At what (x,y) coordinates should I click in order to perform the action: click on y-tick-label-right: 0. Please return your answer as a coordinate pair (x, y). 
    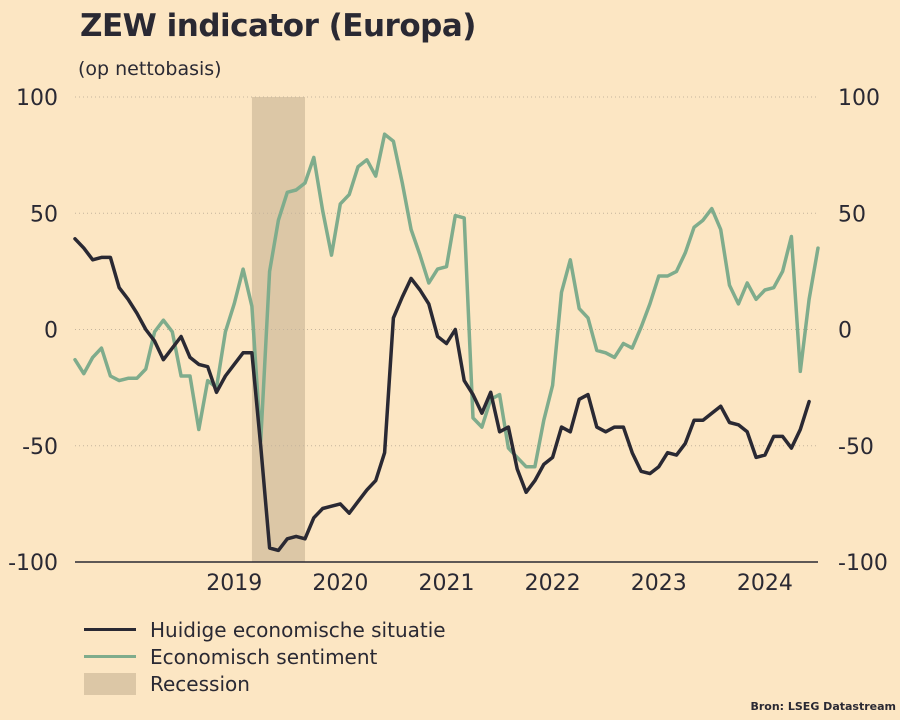
    Looking at the image, I should click on (845, 331).